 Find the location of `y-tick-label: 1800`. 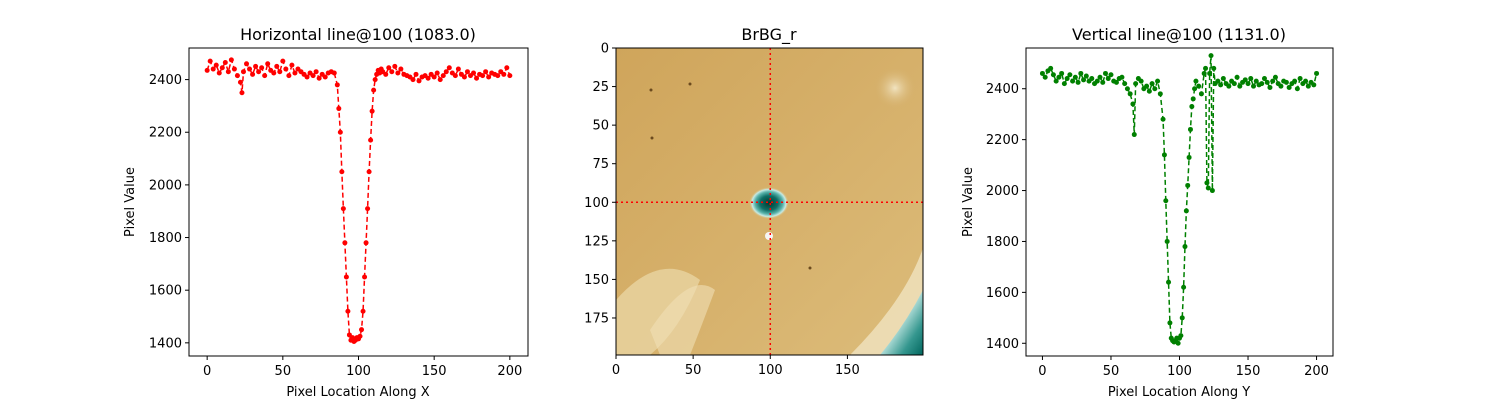

y-tick-label: 1800 is located at coordinates (165, 238).